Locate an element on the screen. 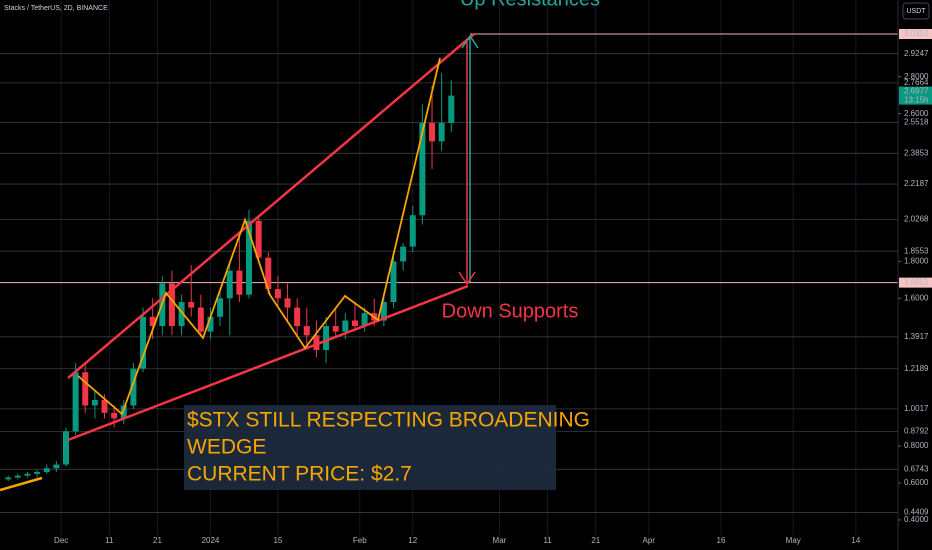 The width and height of the screenshot is (932, 550). currency-button-label: USDT is located at coordinates (916, 11).